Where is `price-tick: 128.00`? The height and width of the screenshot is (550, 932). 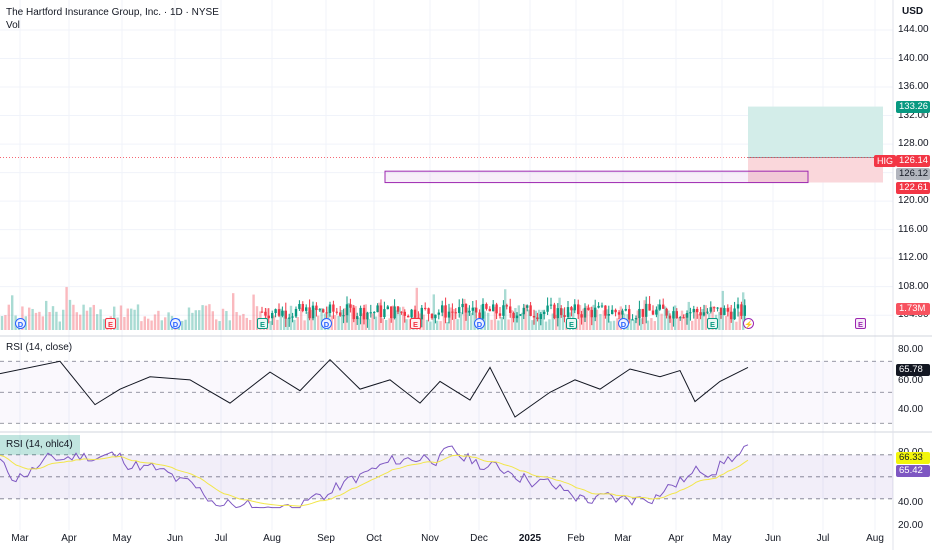 price-tick: 128.00 is located at coordinates (913, 144).